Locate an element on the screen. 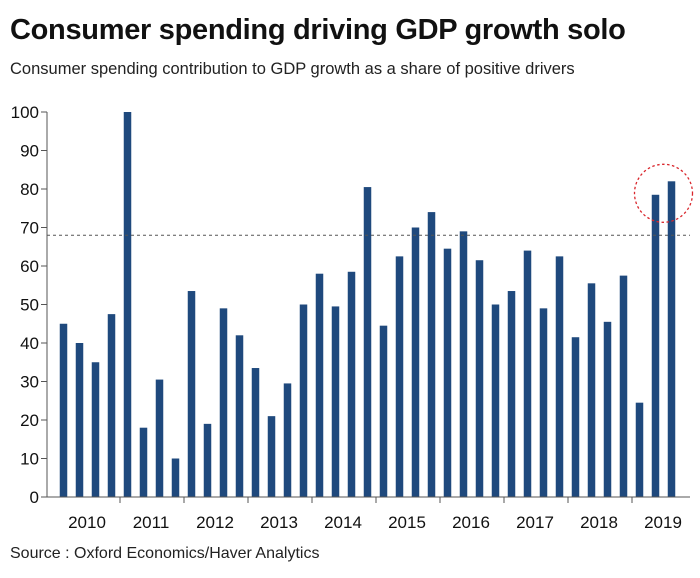 The width and height of the screenshot is (700, 578). x-tick-label: 2019 is located at coordinates (663, 522).